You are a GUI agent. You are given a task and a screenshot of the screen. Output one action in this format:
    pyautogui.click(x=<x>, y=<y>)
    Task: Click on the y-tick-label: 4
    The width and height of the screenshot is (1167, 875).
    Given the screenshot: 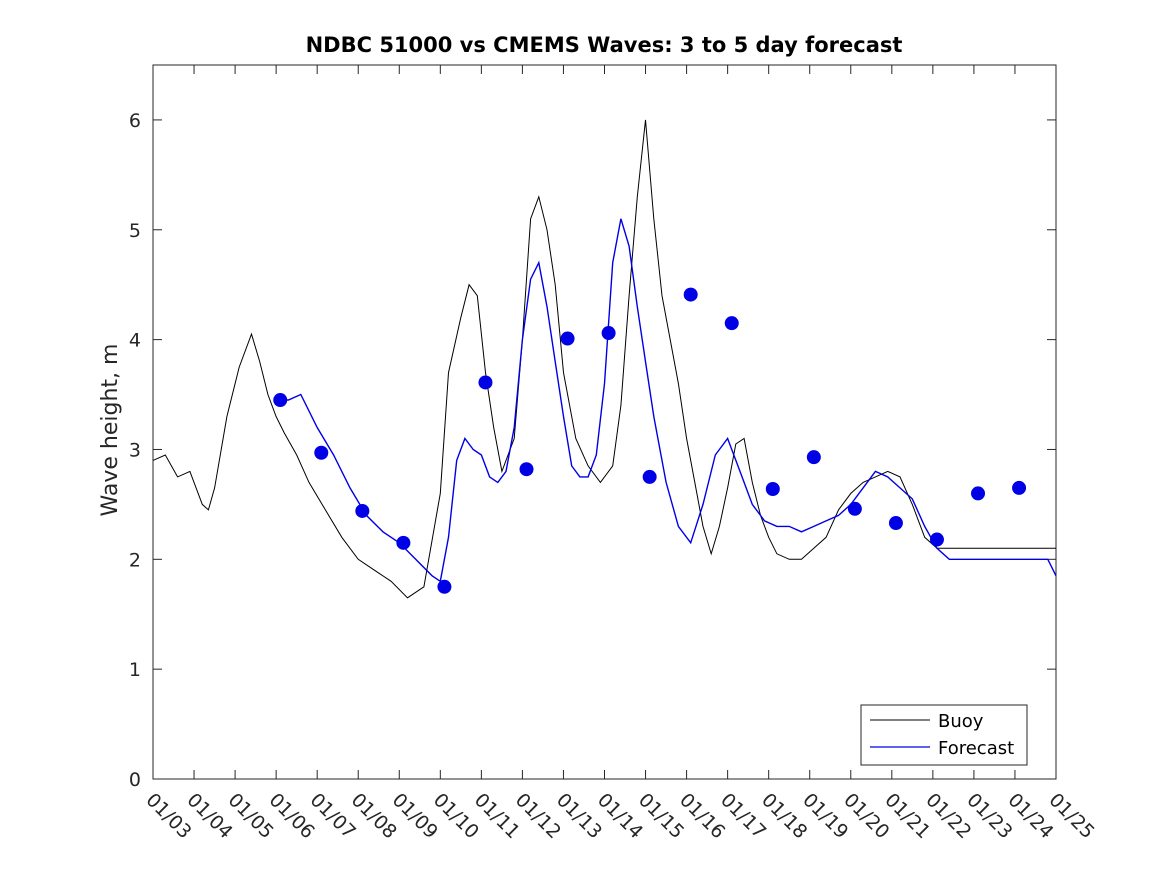 What is the action you would take?
    pyautogui.click(x=135, y=341)
    